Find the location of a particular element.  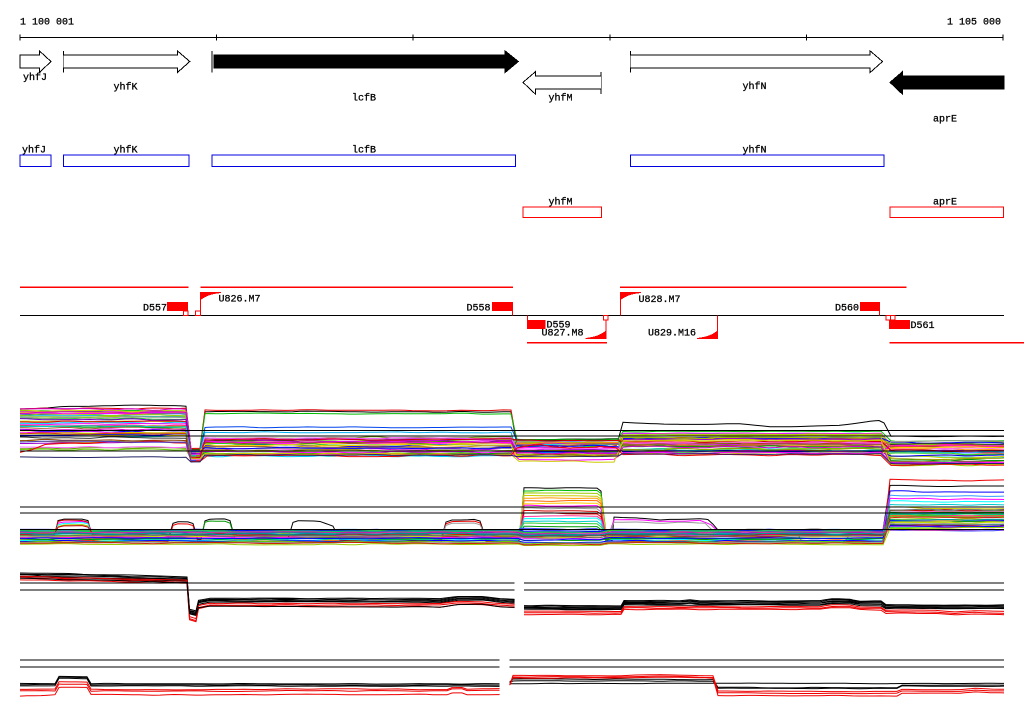

svg-text: D559 is located at coordinates (559, 326).